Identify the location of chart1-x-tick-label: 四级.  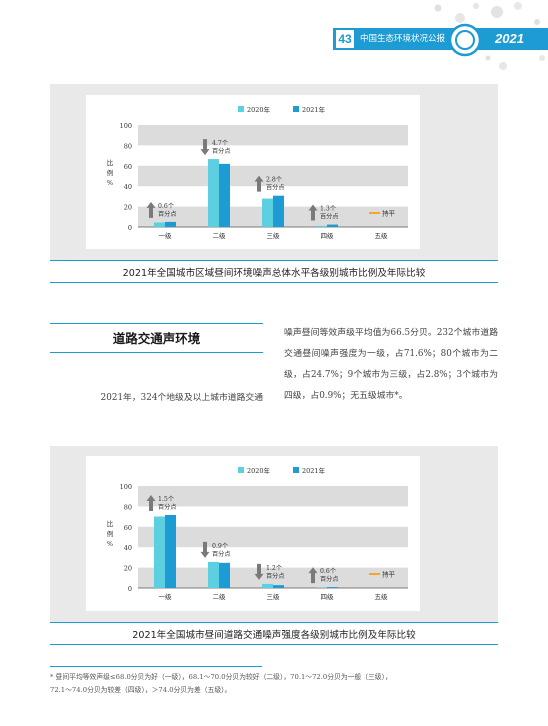
(328, 235).